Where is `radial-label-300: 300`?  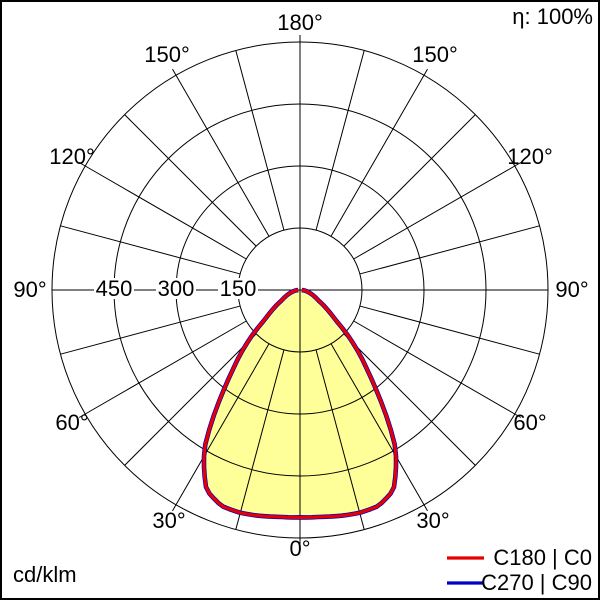 radial-label-300: 300 is located at coordinates (176, 288).